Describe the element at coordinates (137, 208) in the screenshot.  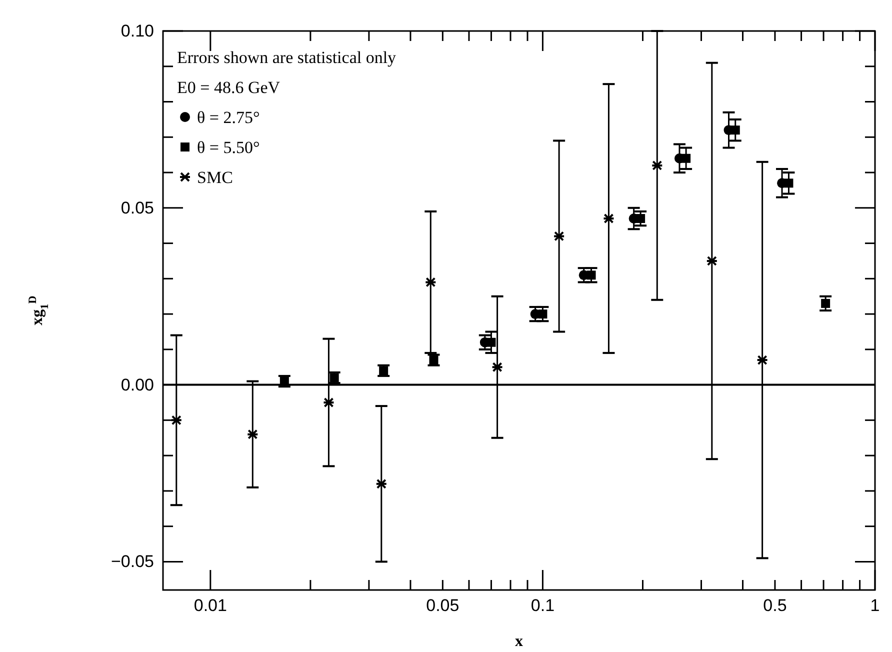
I see `y-tick-label: 0.05` at that location.